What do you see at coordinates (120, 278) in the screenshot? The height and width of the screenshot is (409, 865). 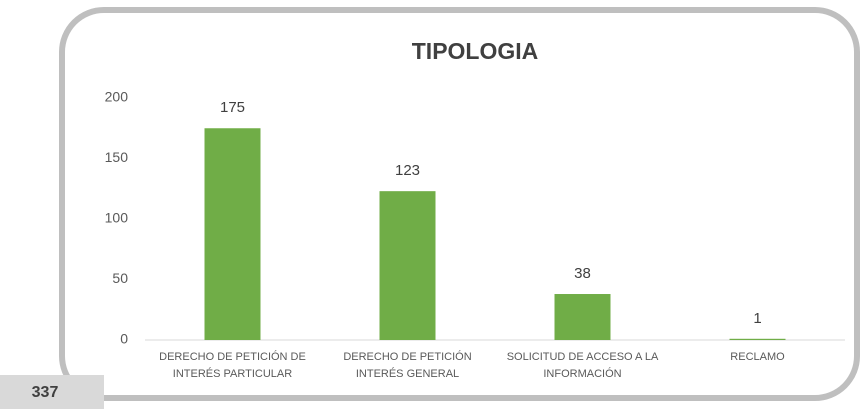 I see `y-tick-label: 50` at bounding box center [120, 278].